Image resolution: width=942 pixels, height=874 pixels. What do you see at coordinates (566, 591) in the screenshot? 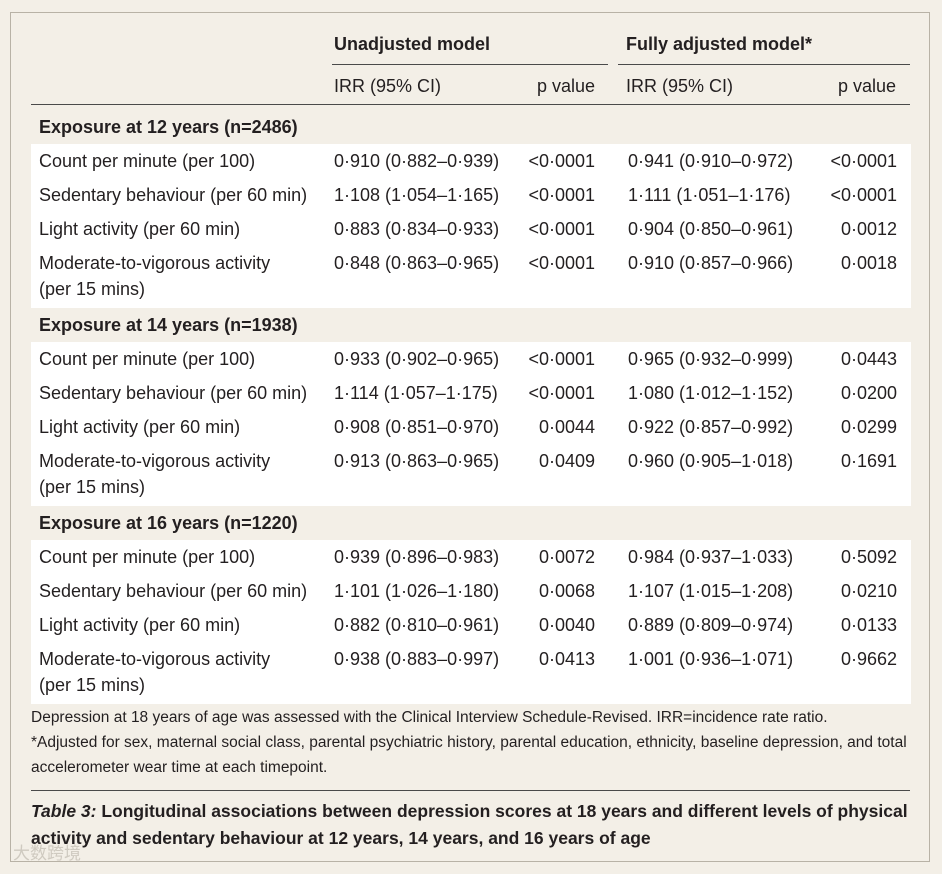
I see `cell: 0·0068` at bounding box center [566, 591].